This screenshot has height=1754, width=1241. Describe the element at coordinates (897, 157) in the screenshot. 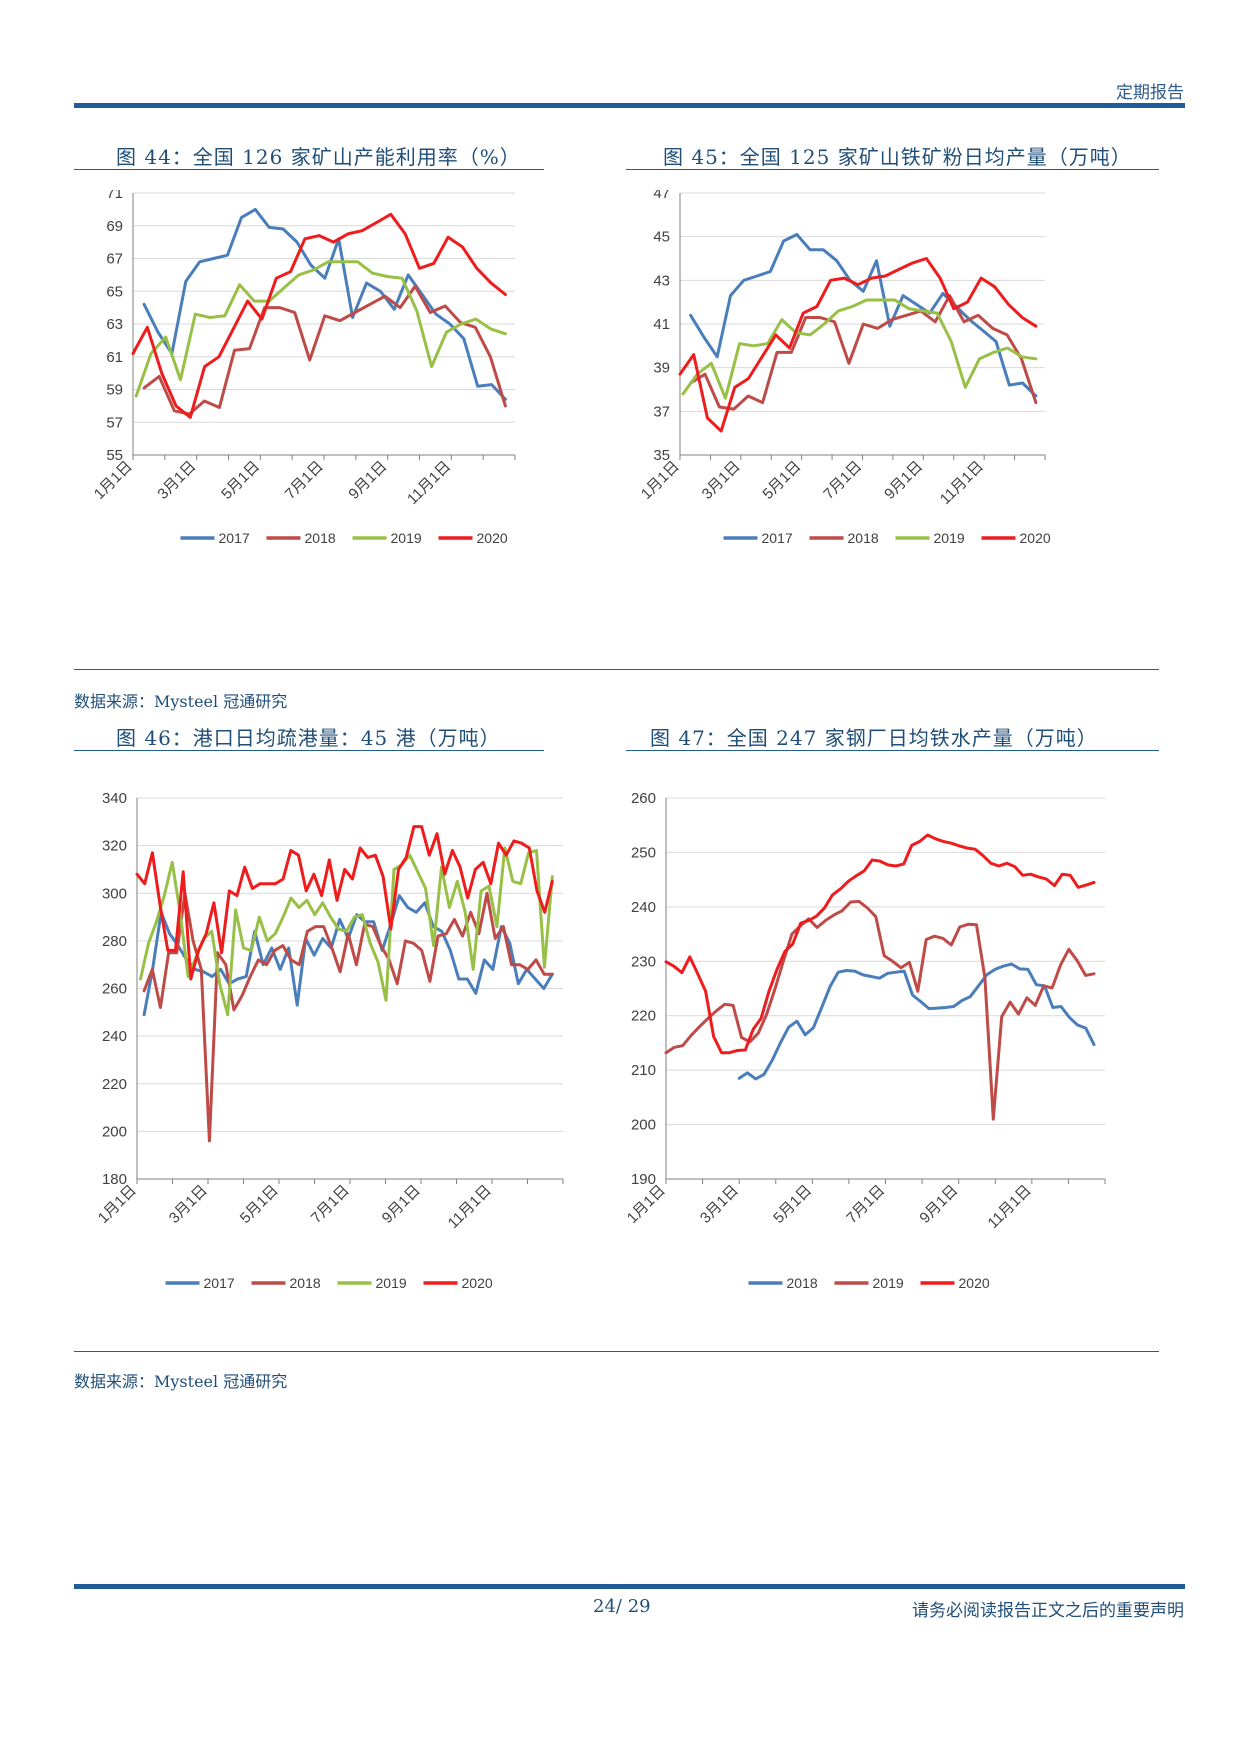

I see `chart-45-title: 图 45：全国 125 家矿山铁矿粉日均产量（万吨）` at that location.